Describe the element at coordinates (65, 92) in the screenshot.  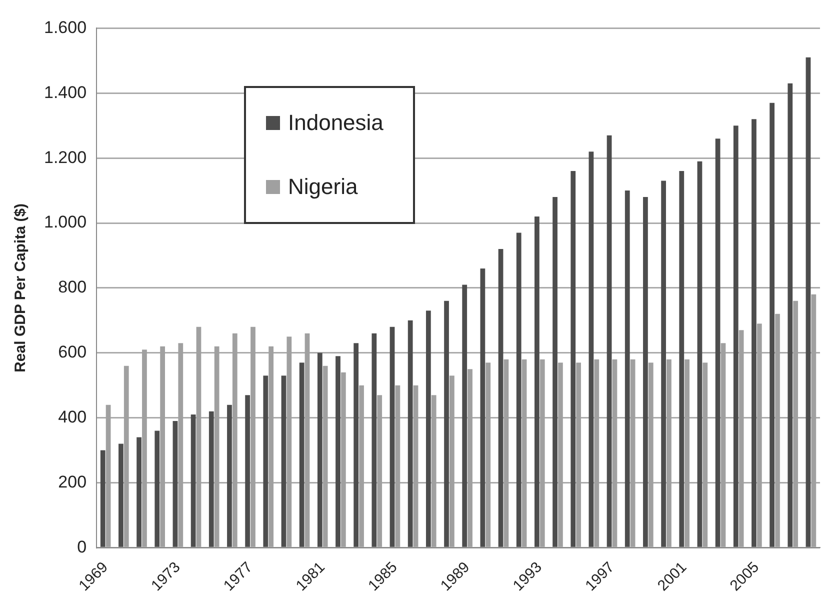
I see `y-tick-label: 1.400` at that location.